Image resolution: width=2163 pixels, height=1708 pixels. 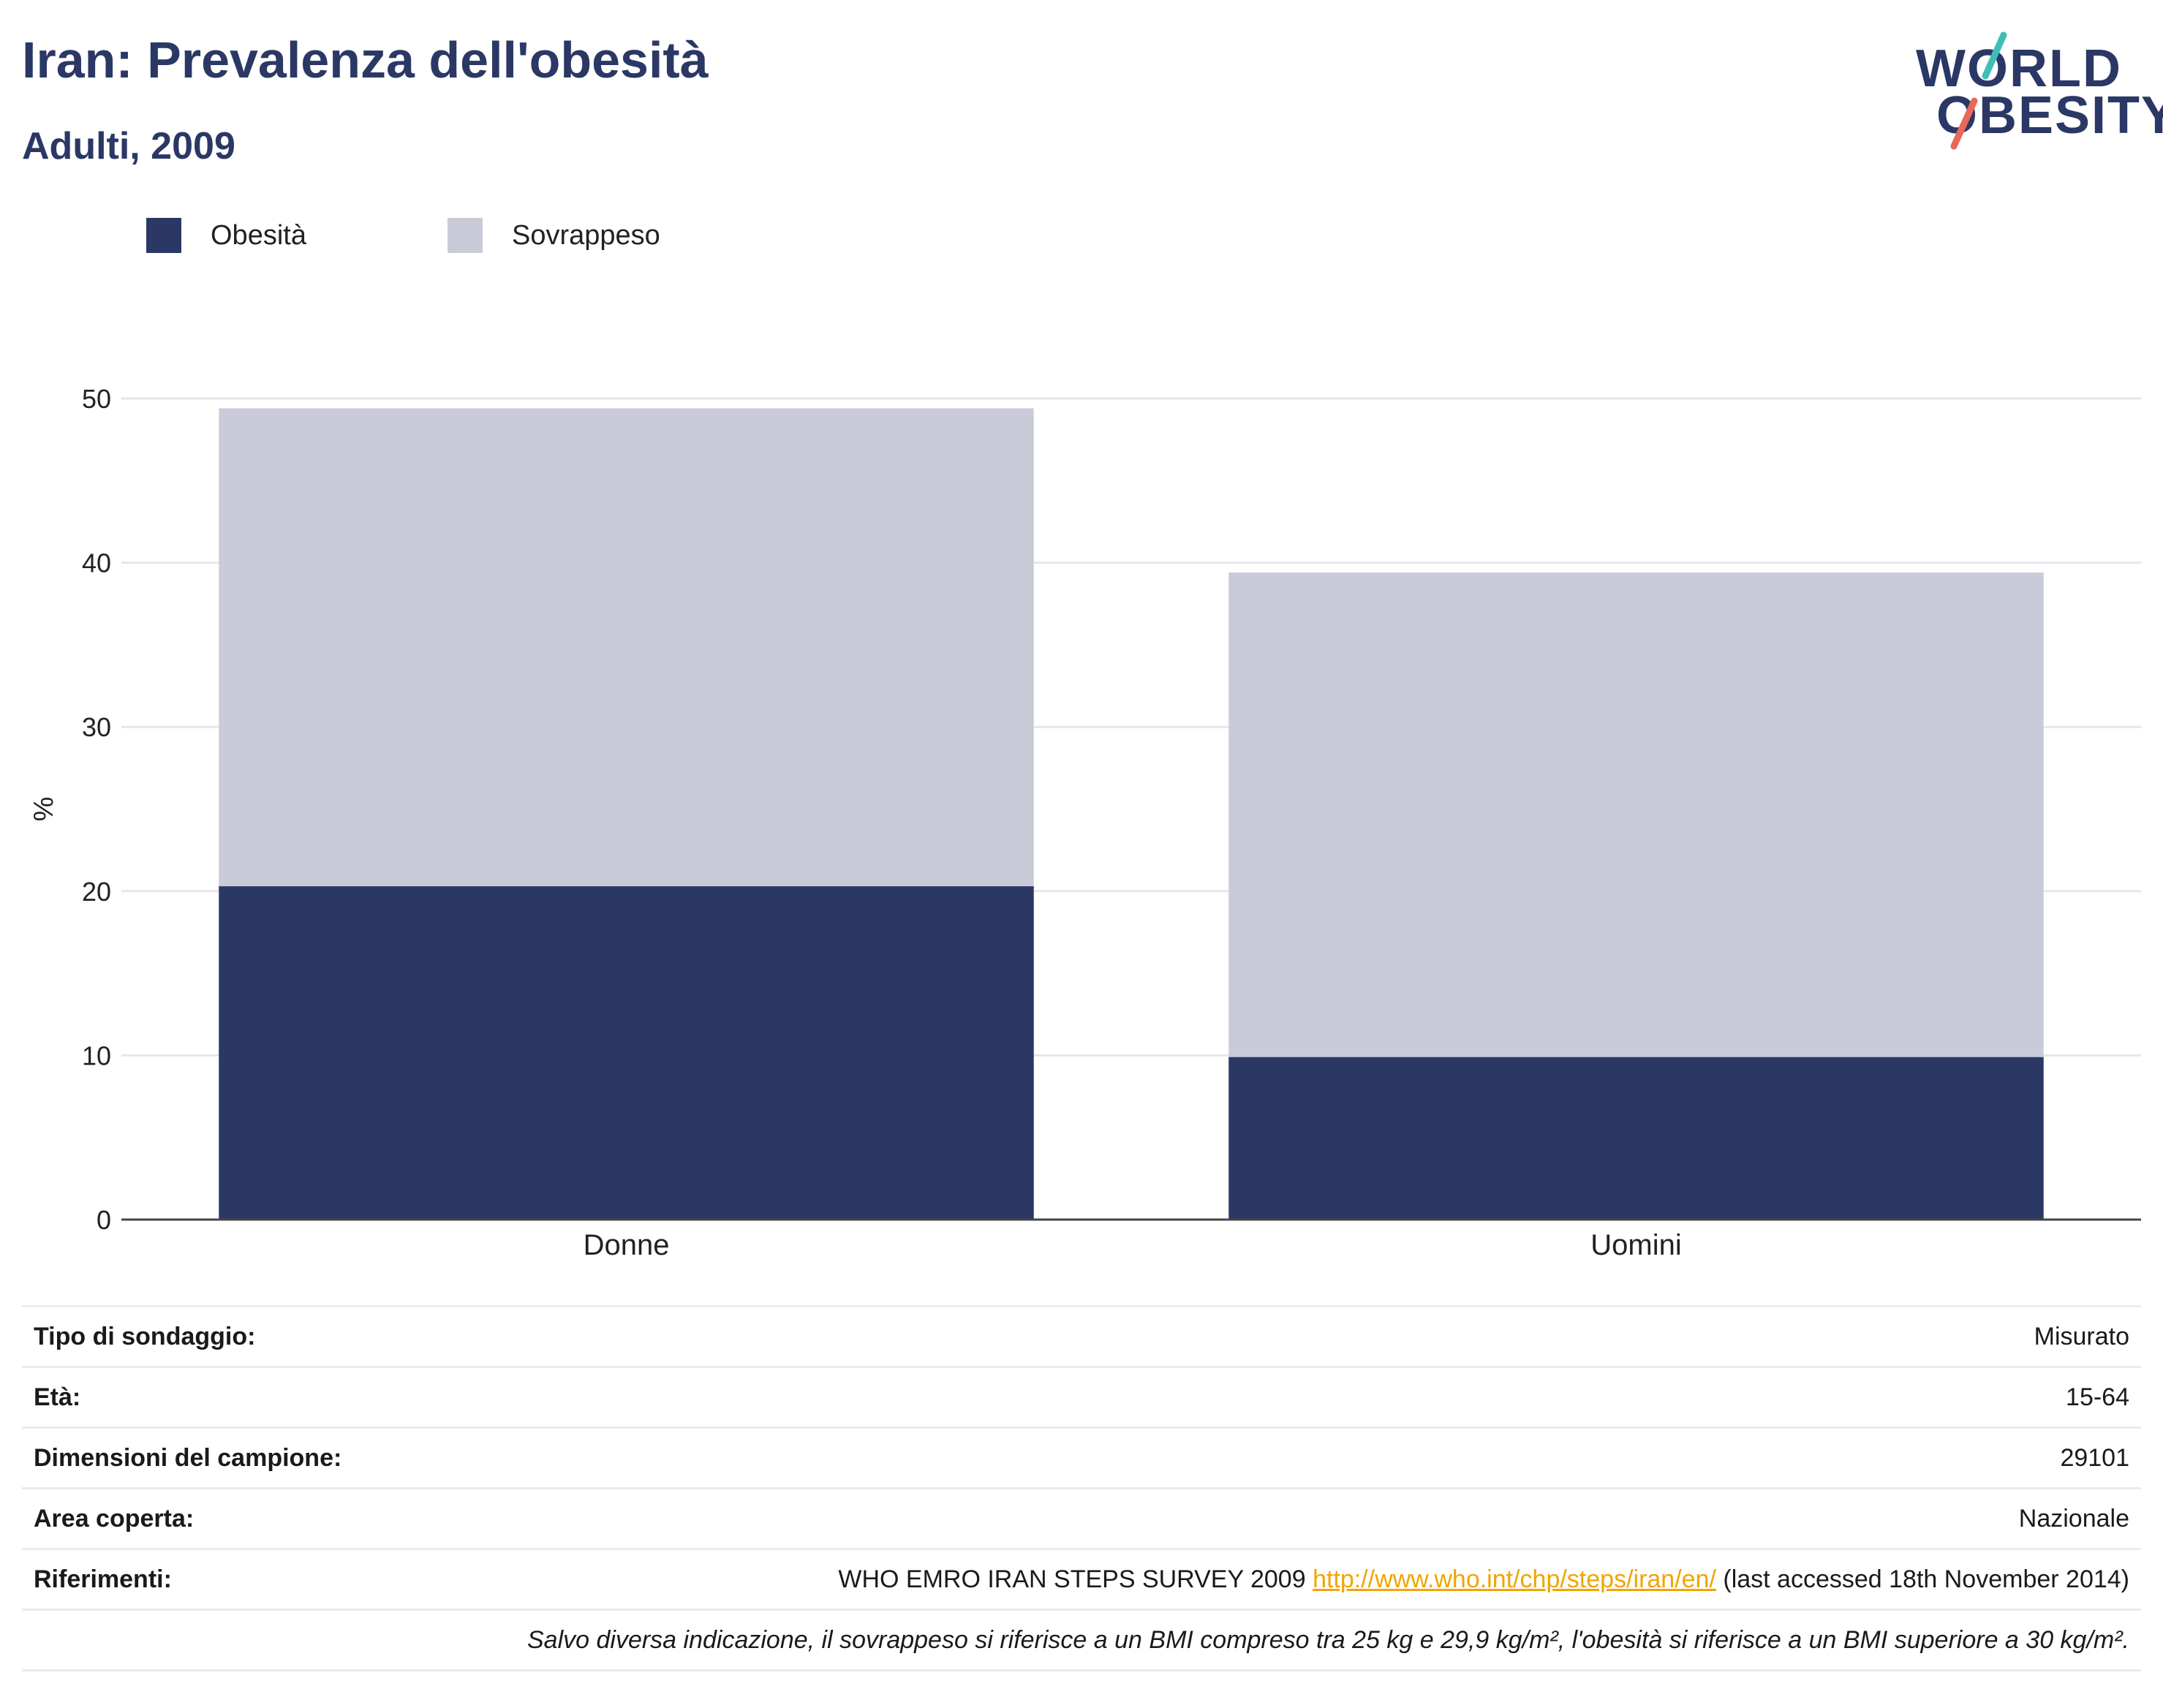 What do you see at coordinates (129, 146) in the screenshot?
I see `chart-subtitle: Adulti, 2009` at bounding box center [129, 146].